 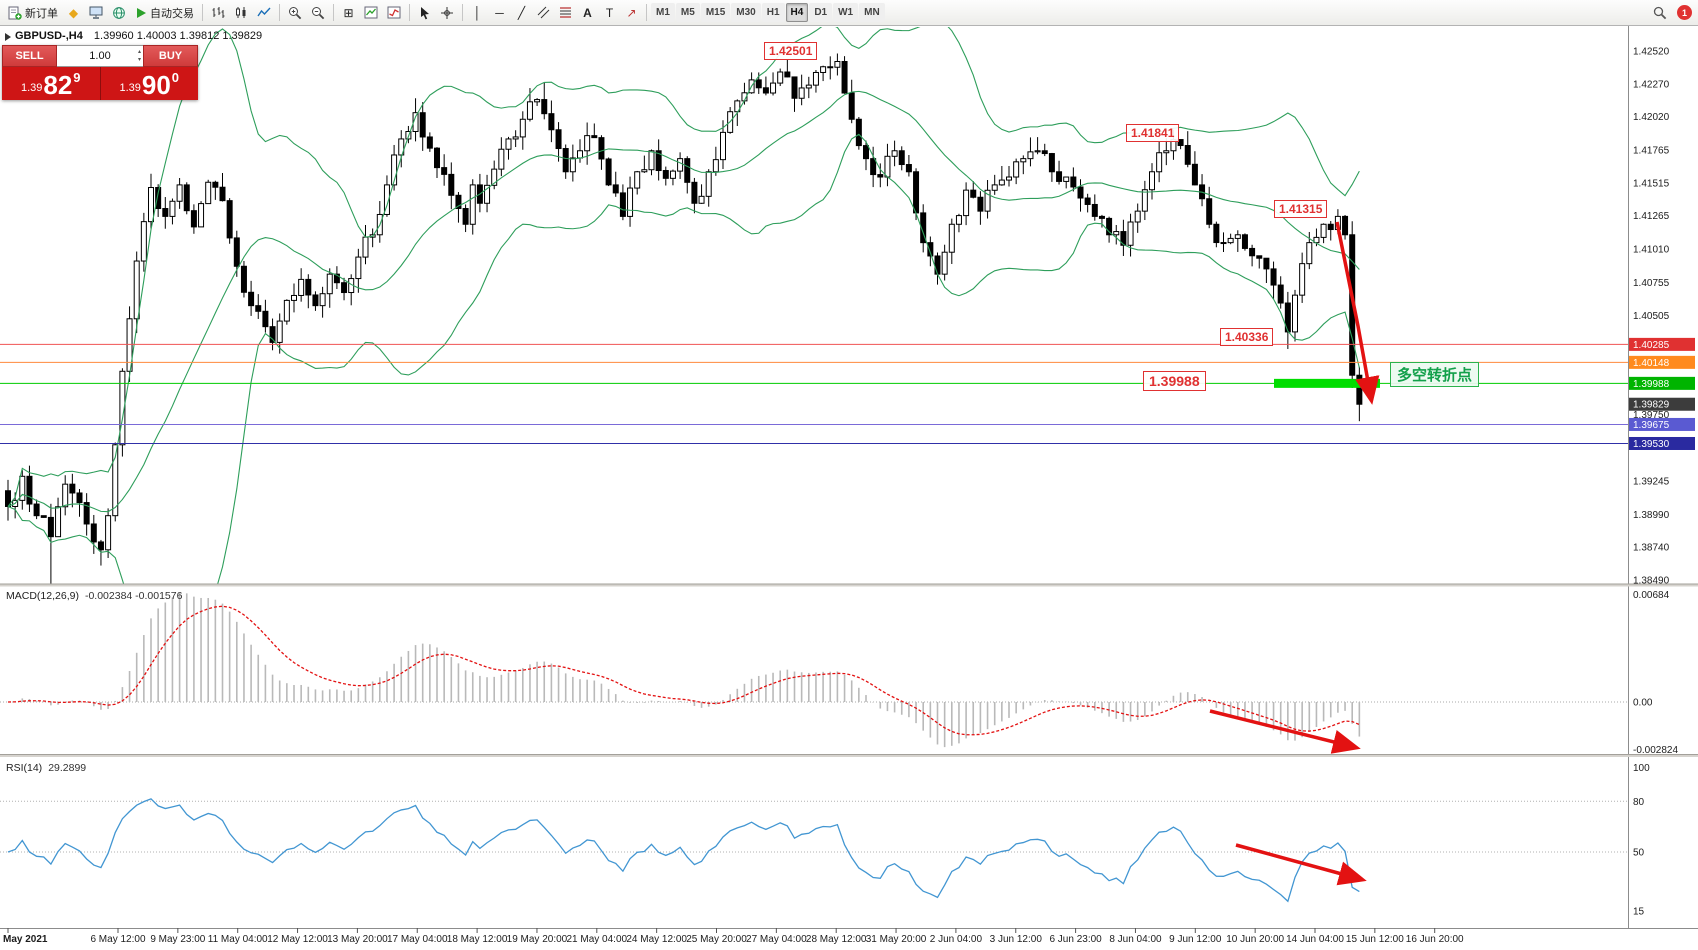 What do you see at coordinates (791, 51) in the screenshot?
I see `price-label-142501: 1.42501` at bounding box center [791, 51].